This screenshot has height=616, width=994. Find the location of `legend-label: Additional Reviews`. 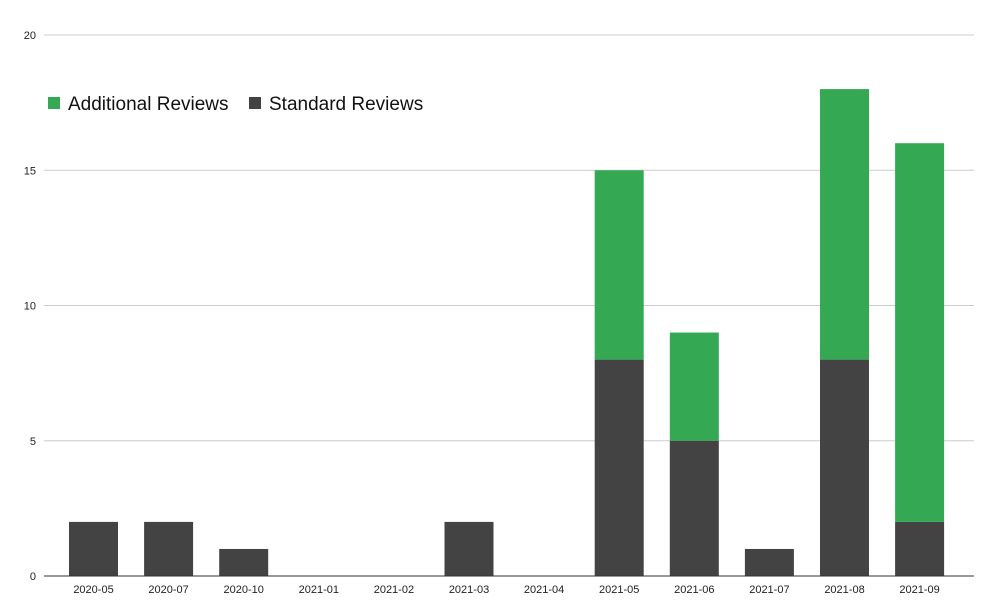

legend-label: Additional Reviews is located at coordinates (148, 104).